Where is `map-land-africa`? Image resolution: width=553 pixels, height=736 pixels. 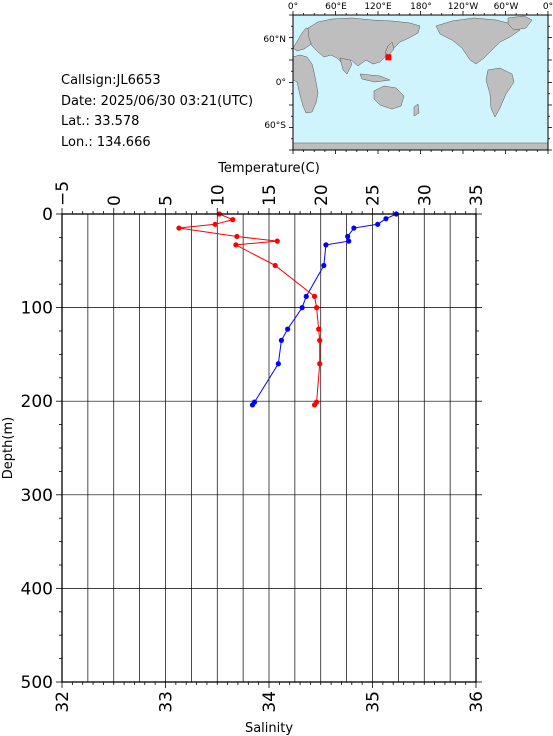
map-land-africa is located at coordinates (305, 84).